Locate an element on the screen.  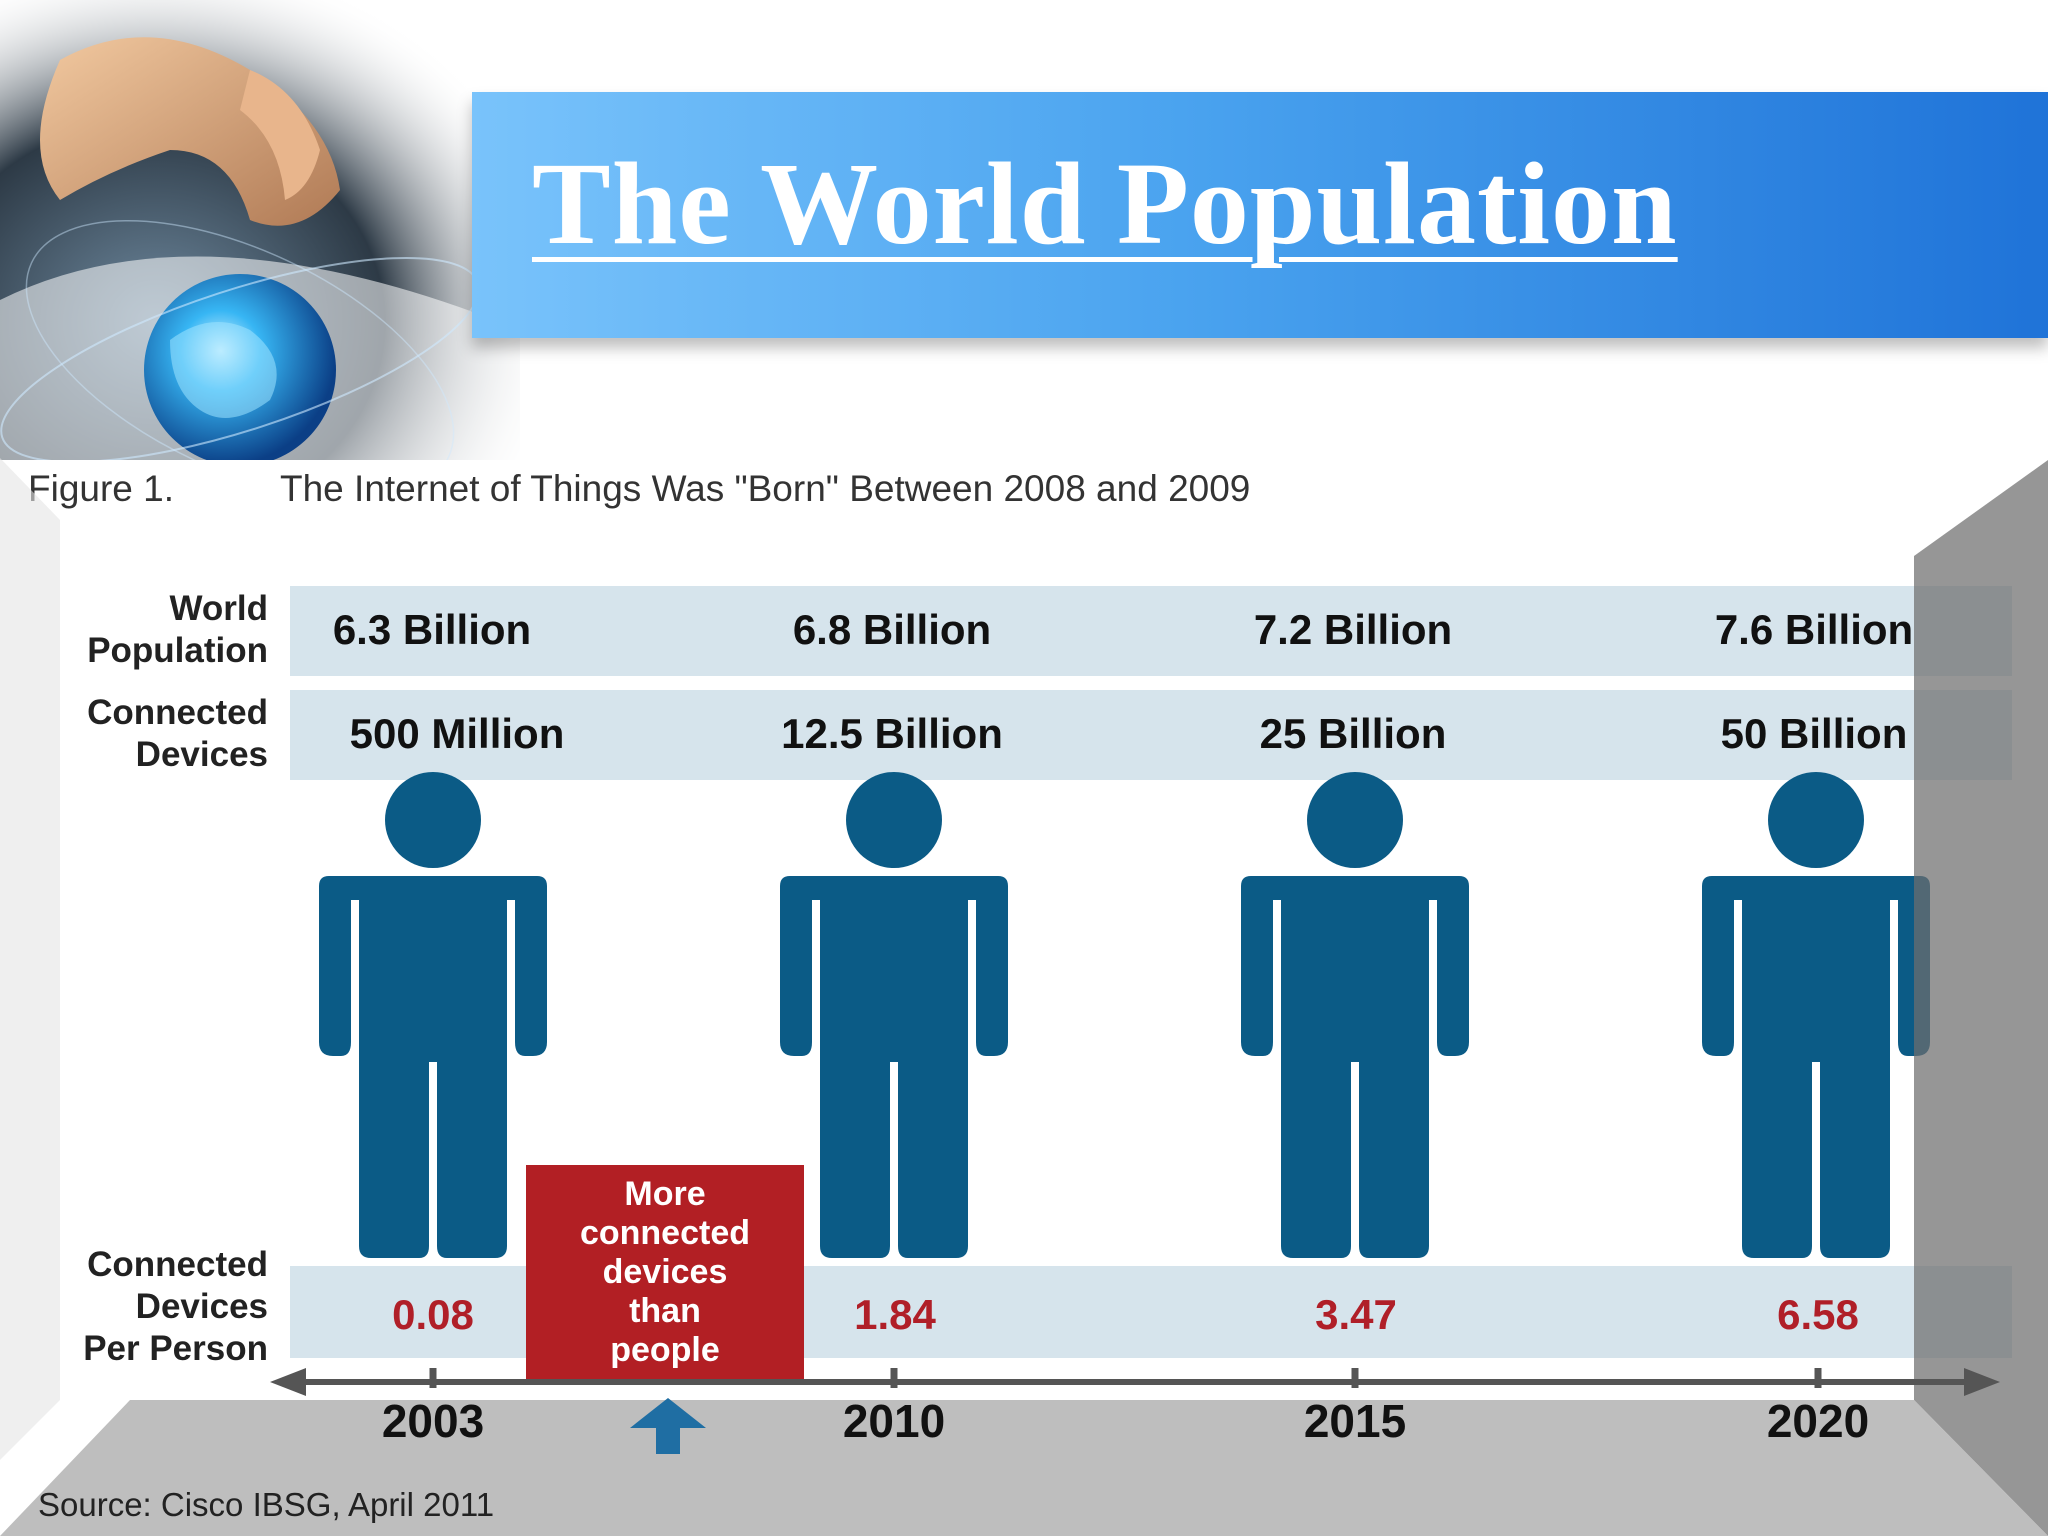
devices-band is located at coordinates (1151, 735).